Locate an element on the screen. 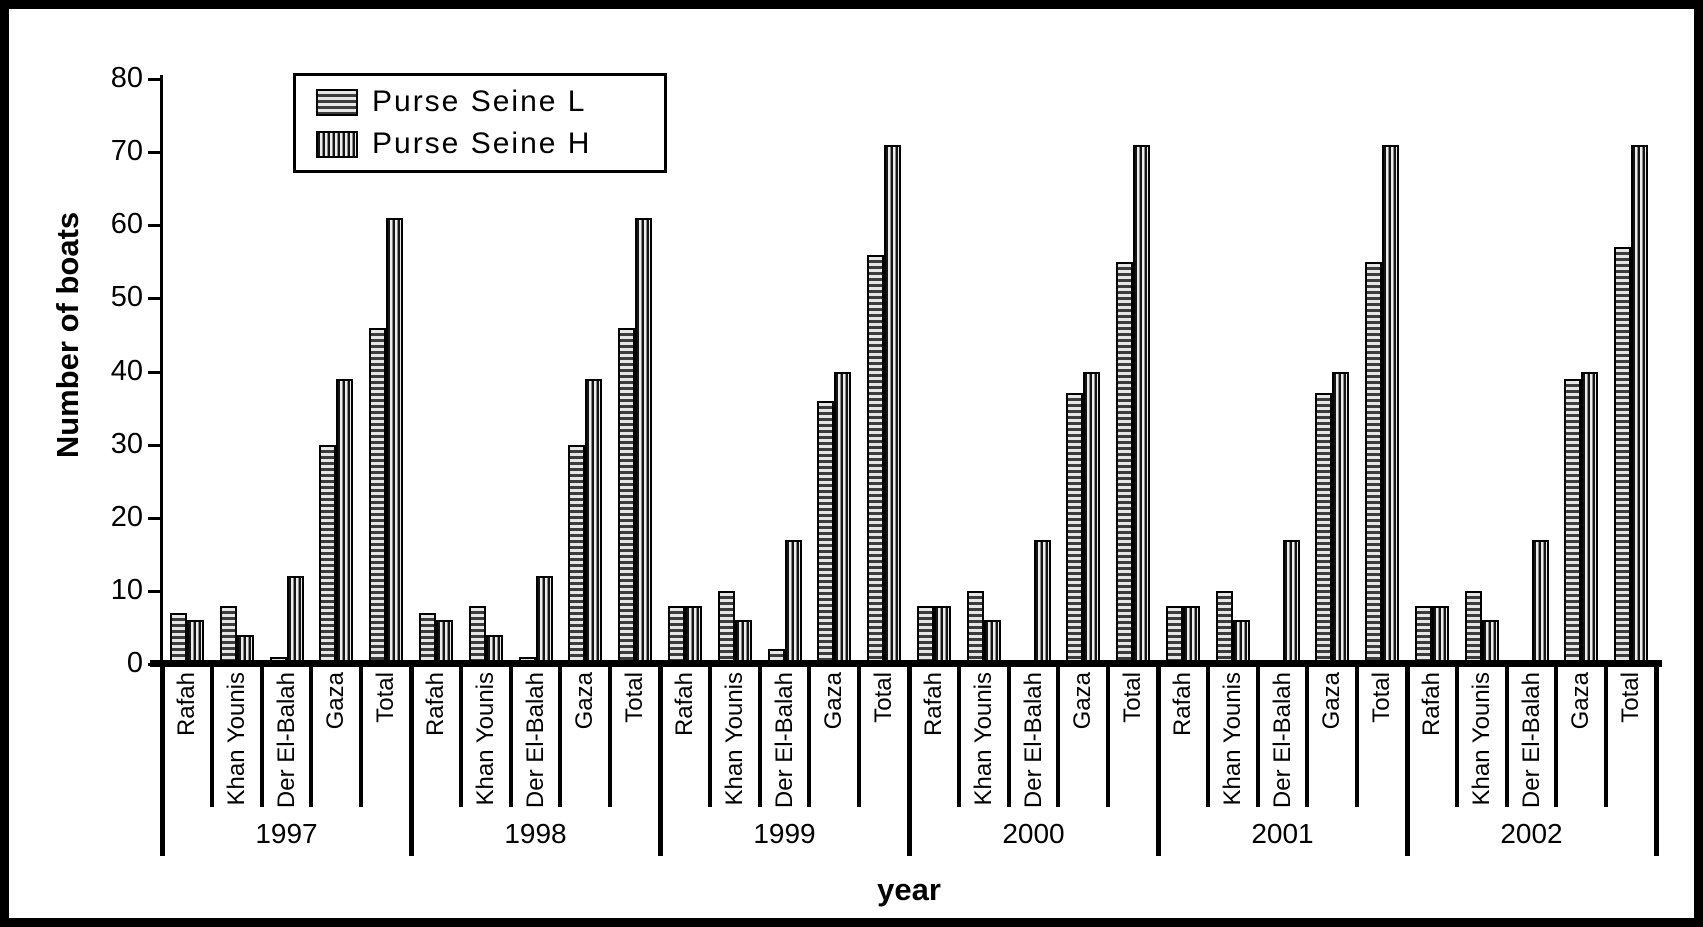 The image size is (1703, 927). legend-entry: Purse Seine L is located at coordinates (490, 102).